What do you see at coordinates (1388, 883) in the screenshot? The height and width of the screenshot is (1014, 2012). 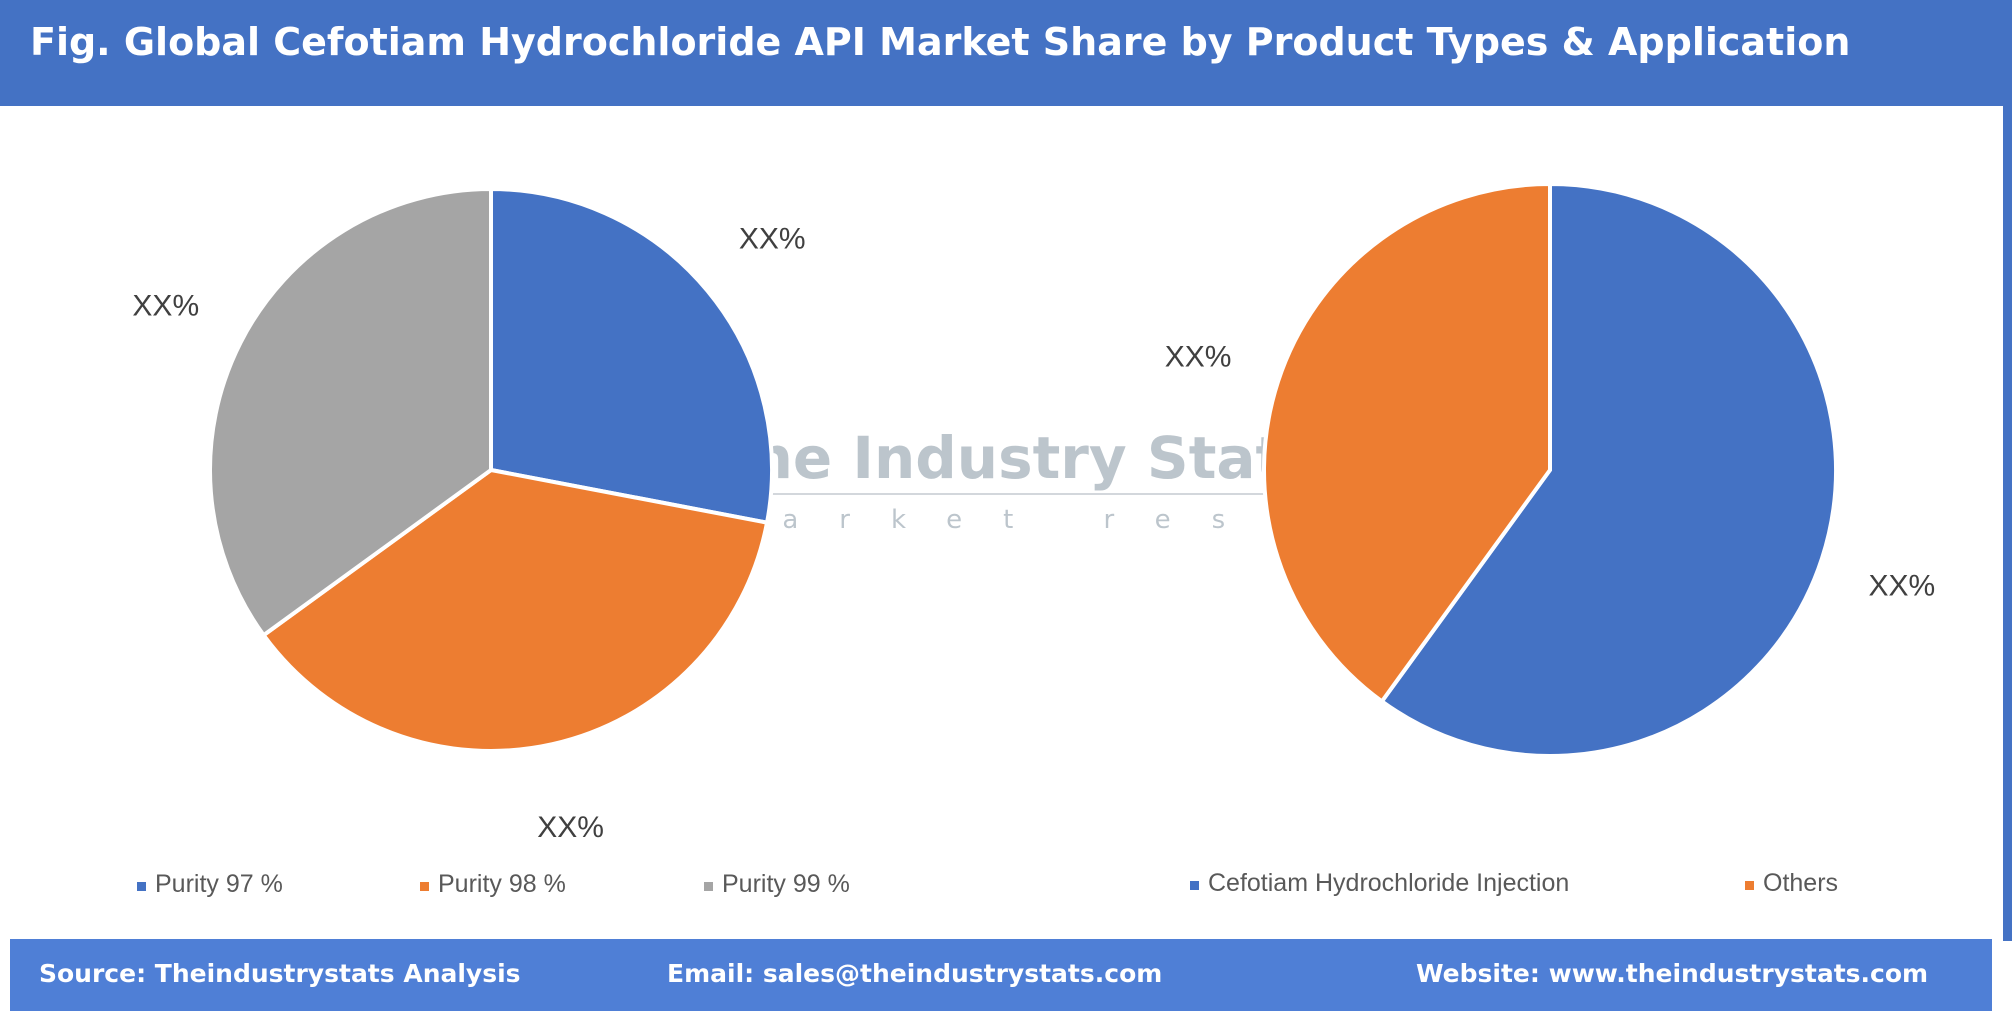 I see `legend-label-cefotiam-hydrochloride-injection: Cefotiam Hydrochloride Injection` at bounding box center [1388, 883].